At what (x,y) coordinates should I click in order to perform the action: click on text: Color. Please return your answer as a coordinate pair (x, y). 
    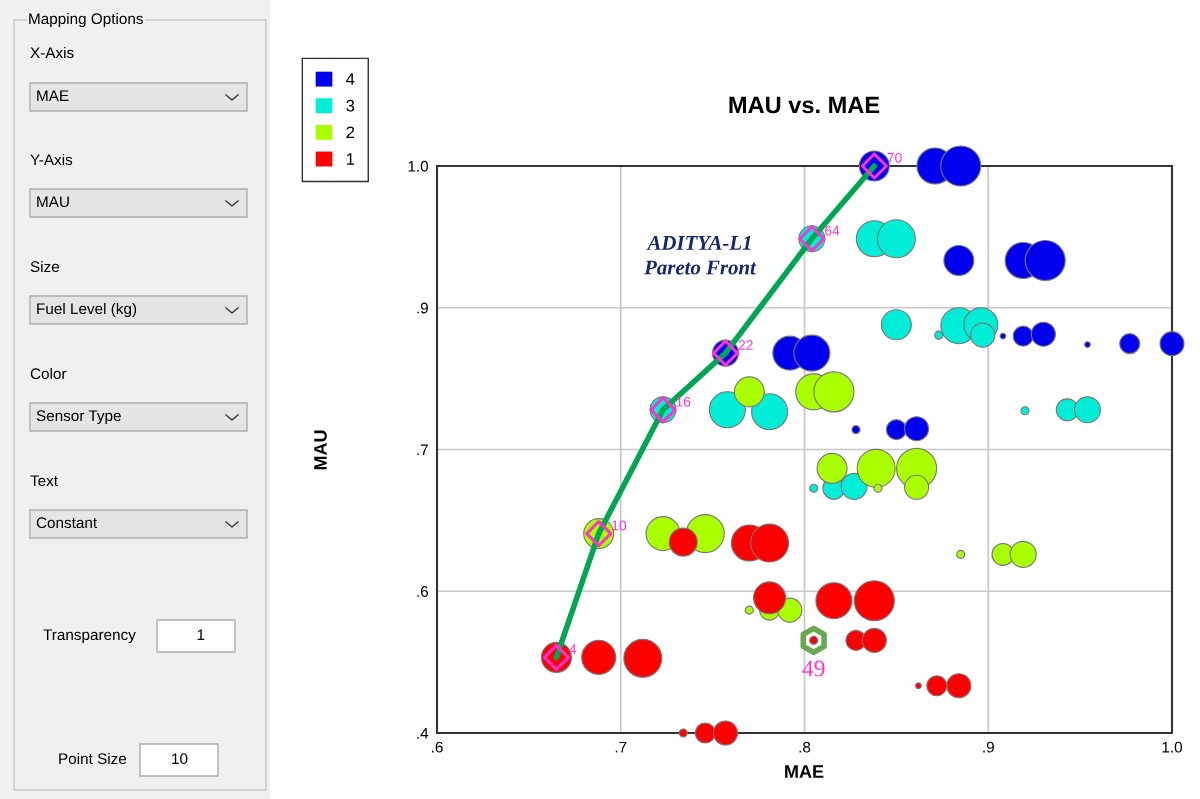
    Looking at the image, I should click on (48, 373).